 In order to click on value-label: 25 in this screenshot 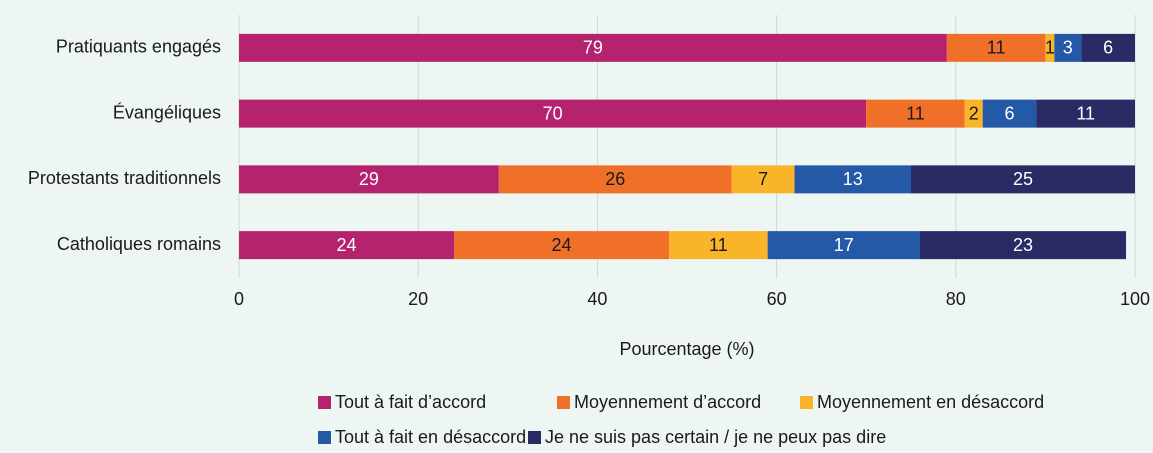, I will do `click(1023, 179)`.